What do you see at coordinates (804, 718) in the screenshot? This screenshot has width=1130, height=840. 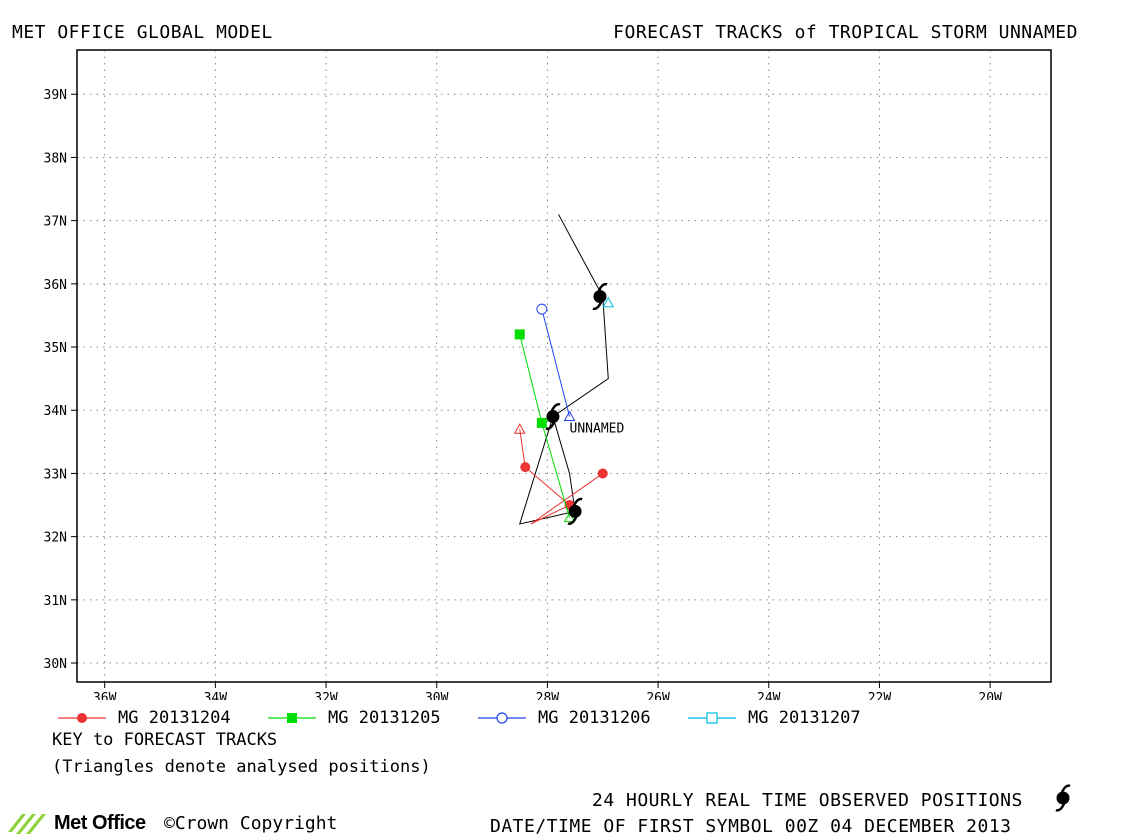 I see `legend-label: MG 20131207` at bounding box center [804, 718].